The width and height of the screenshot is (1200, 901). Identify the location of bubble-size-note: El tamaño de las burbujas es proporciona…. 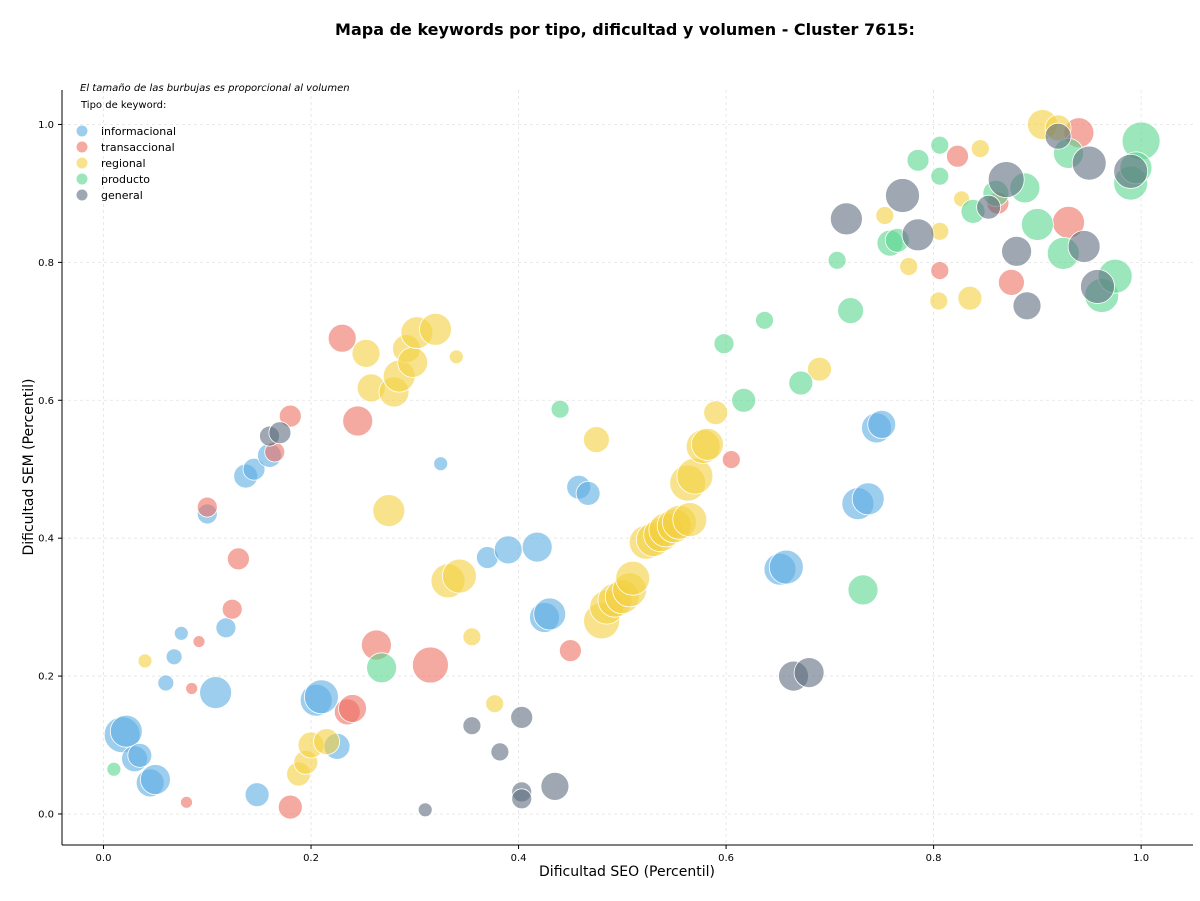
(215, 88).